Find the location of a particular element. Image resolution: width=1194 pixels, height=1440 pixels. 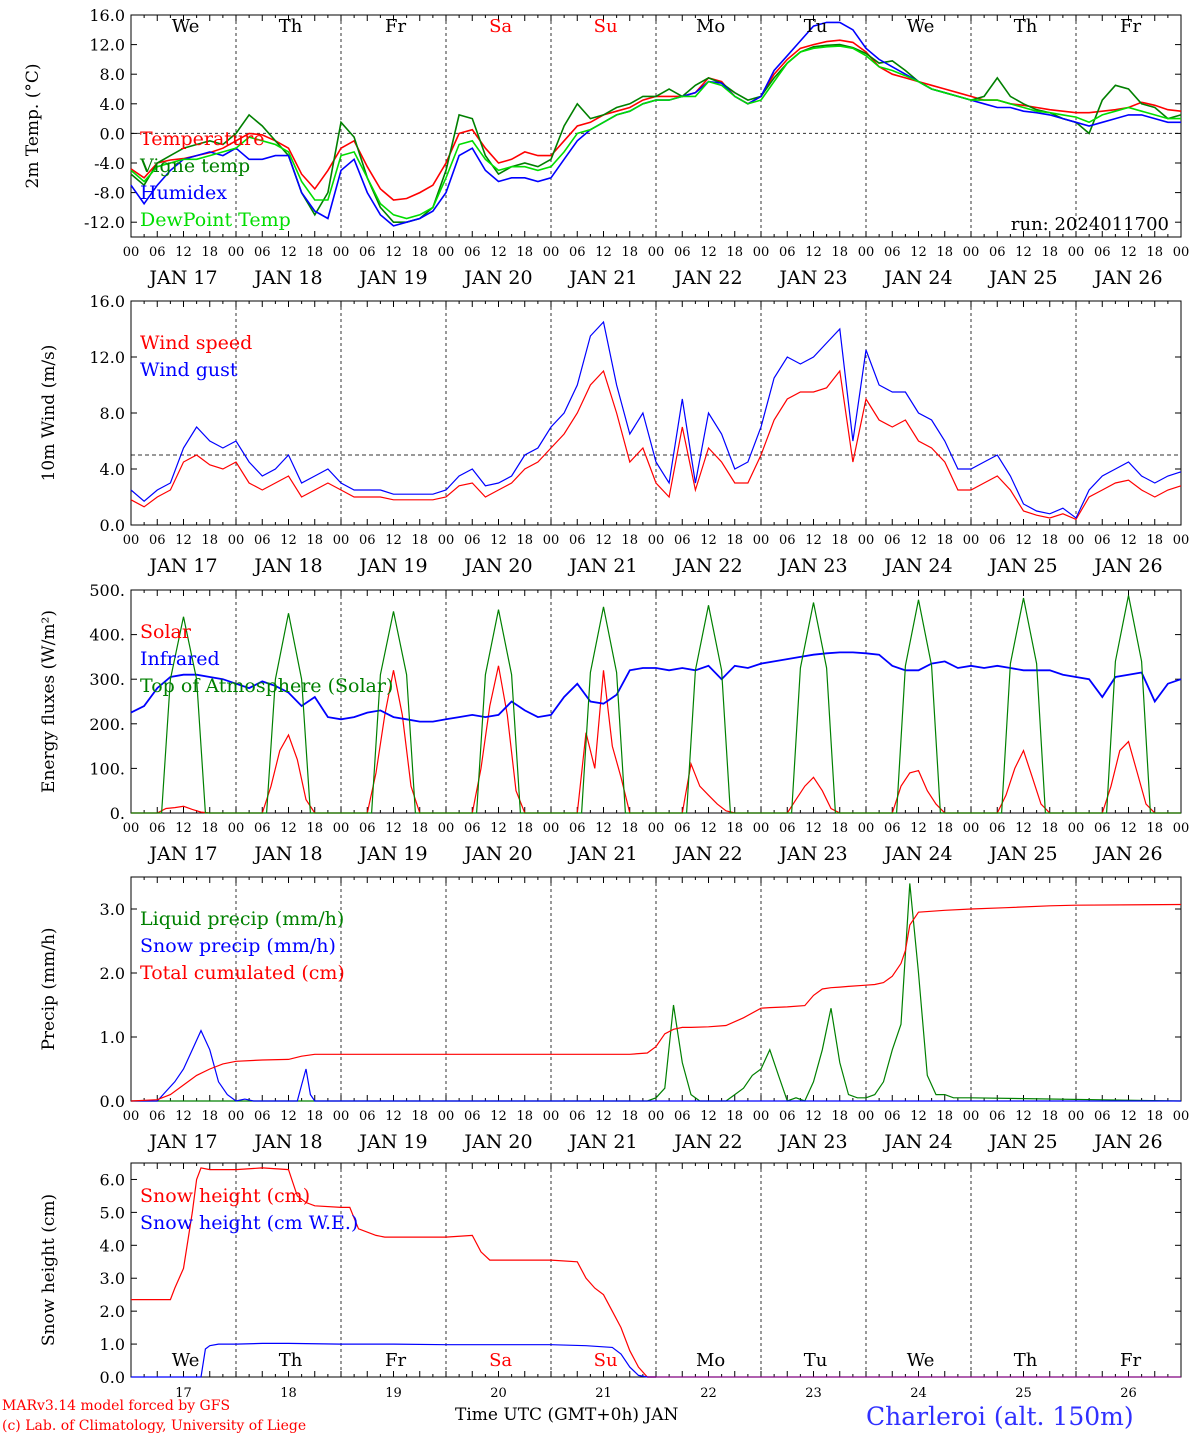

y-tick-label: 16.0 is located at coordinates (107, 301).